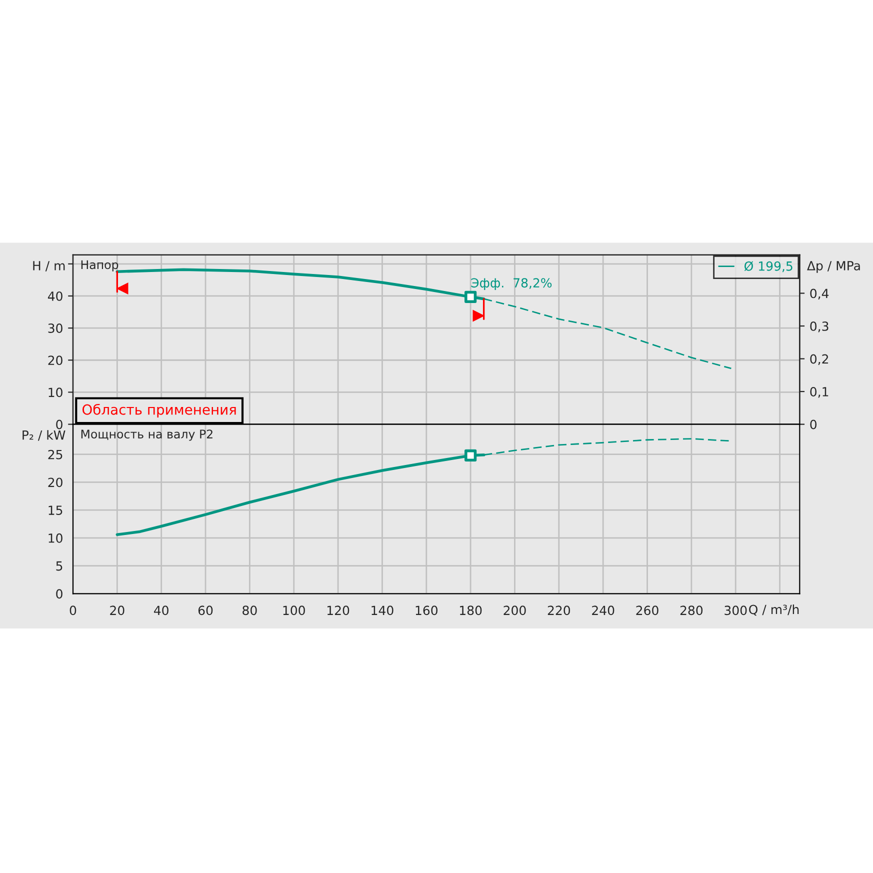 The width and height of the screenshot is (873, 873). I want to click on y2-tick-label: 0,3, so click(819, 326).